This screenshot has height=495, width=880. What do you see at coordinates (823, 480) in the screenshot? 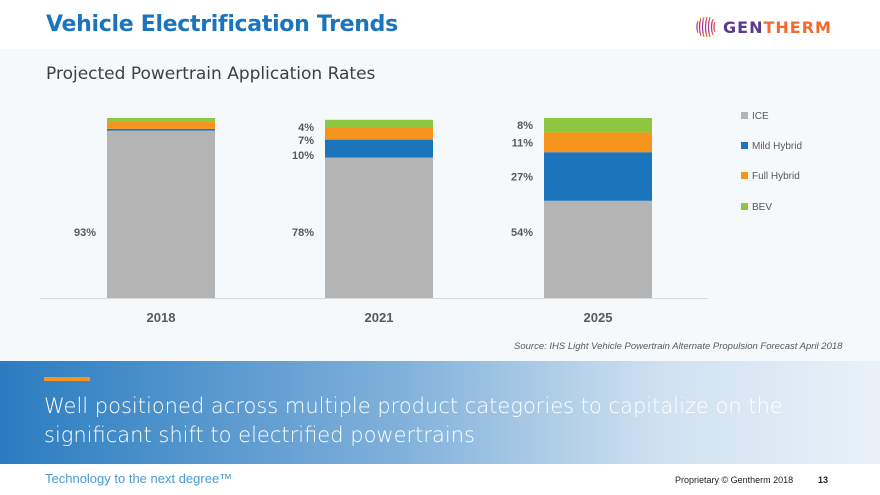
I see `page-number: 13` at bounding box center [823, 480].